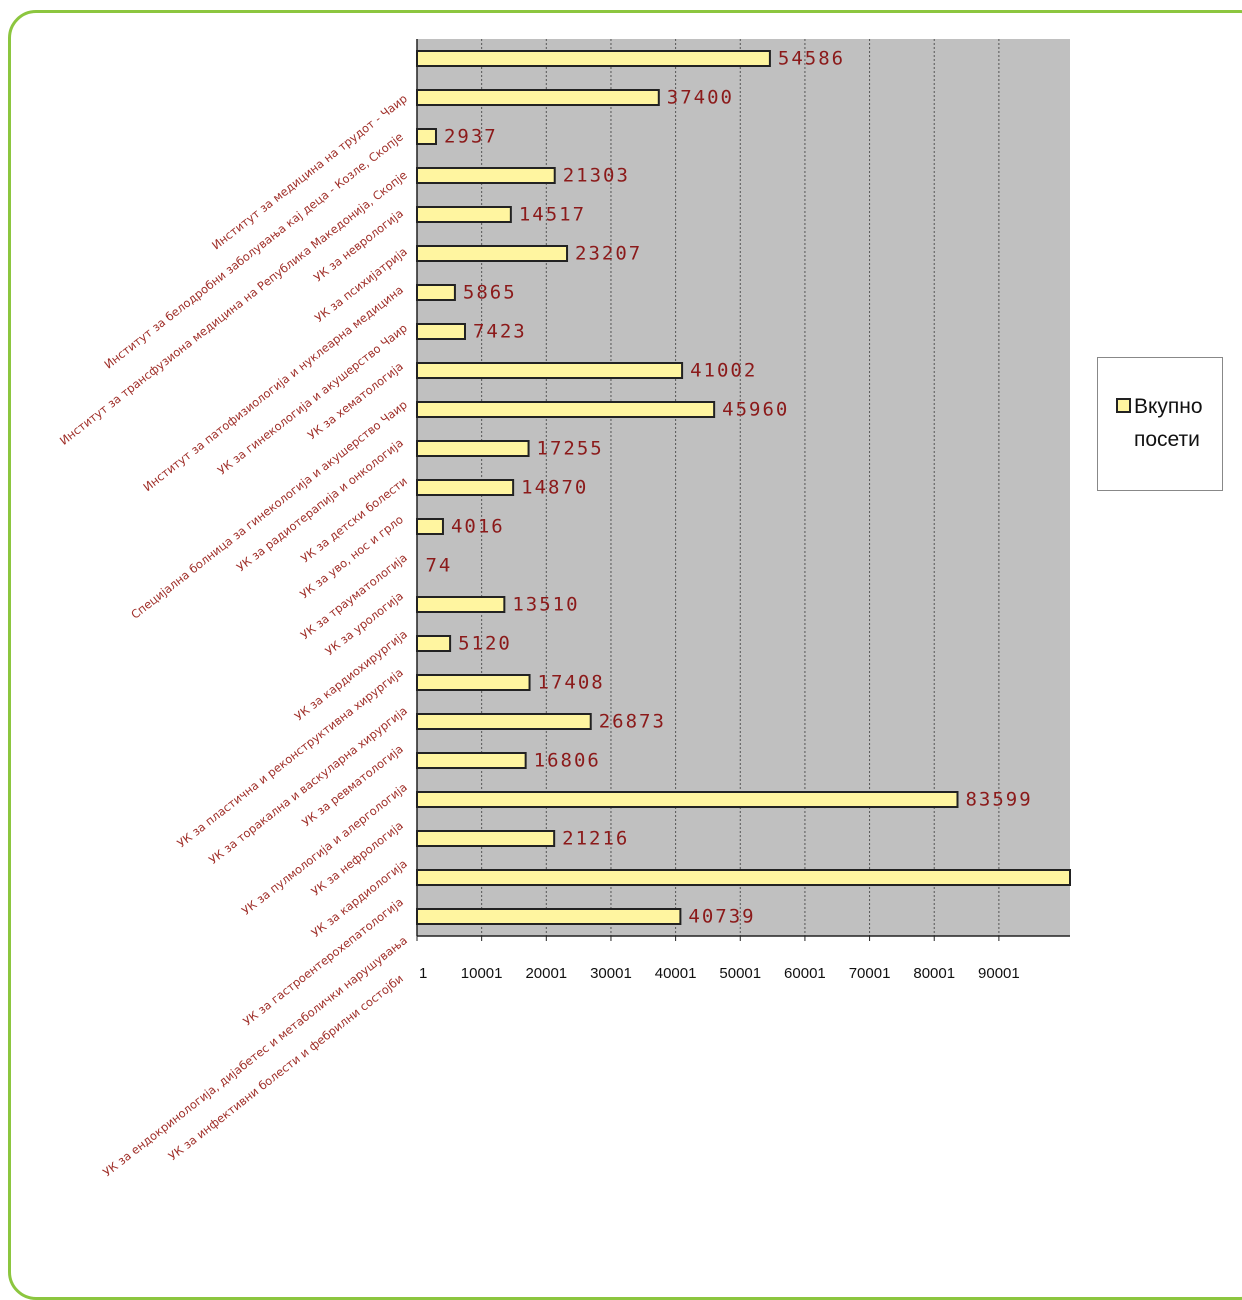 The image size is (1242, 1300). Describe the element at coordinates (1123, 405) in the screenshot. I see `legend-swatch` at that location.